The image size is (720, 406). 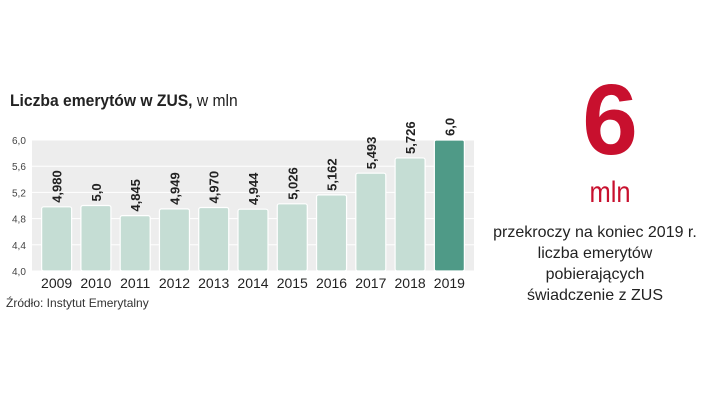 I want to click on y-tick-label: 4,8, so click(x=19, y=220).